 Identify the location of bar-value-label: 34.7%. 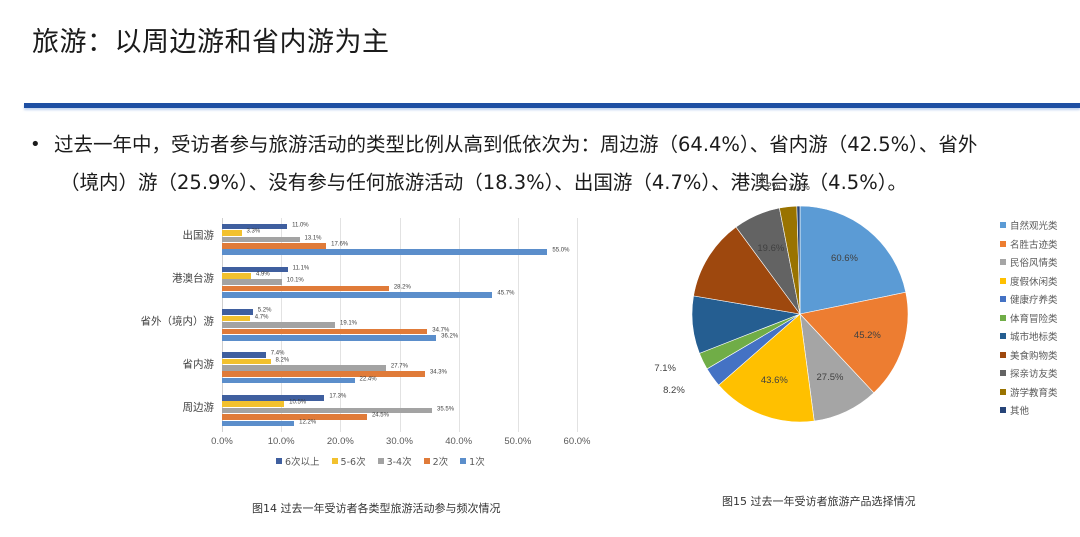
(441, 330).